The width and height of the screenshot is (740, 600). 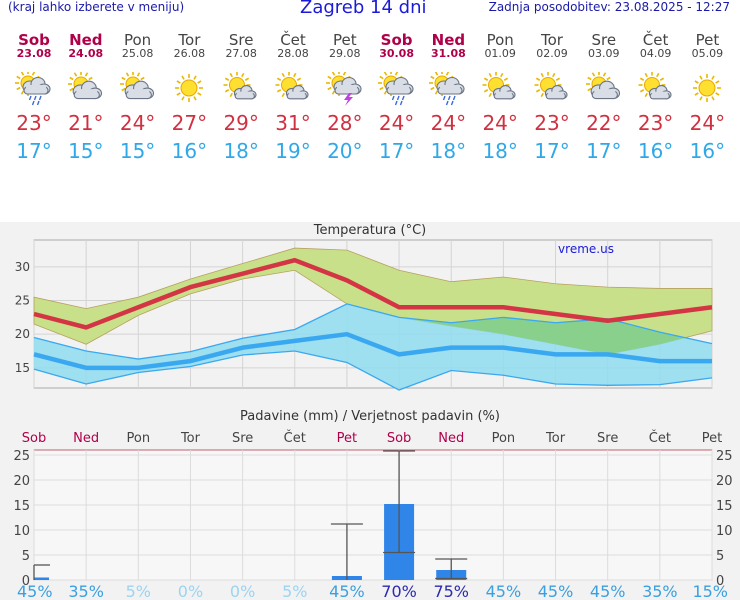 What do you see at coordinates (86, 151) in the screenshot?
I see `min-temperature: 15°` at bounding box center [86, 151].